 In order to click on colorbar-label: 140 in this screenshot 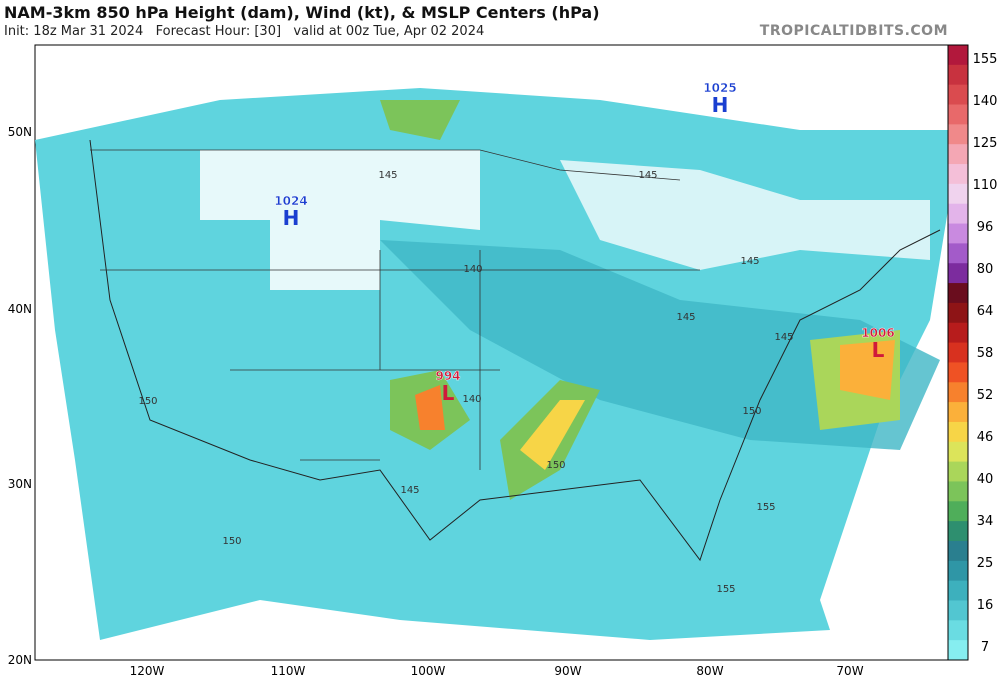, I will do `click(985, 101)`.